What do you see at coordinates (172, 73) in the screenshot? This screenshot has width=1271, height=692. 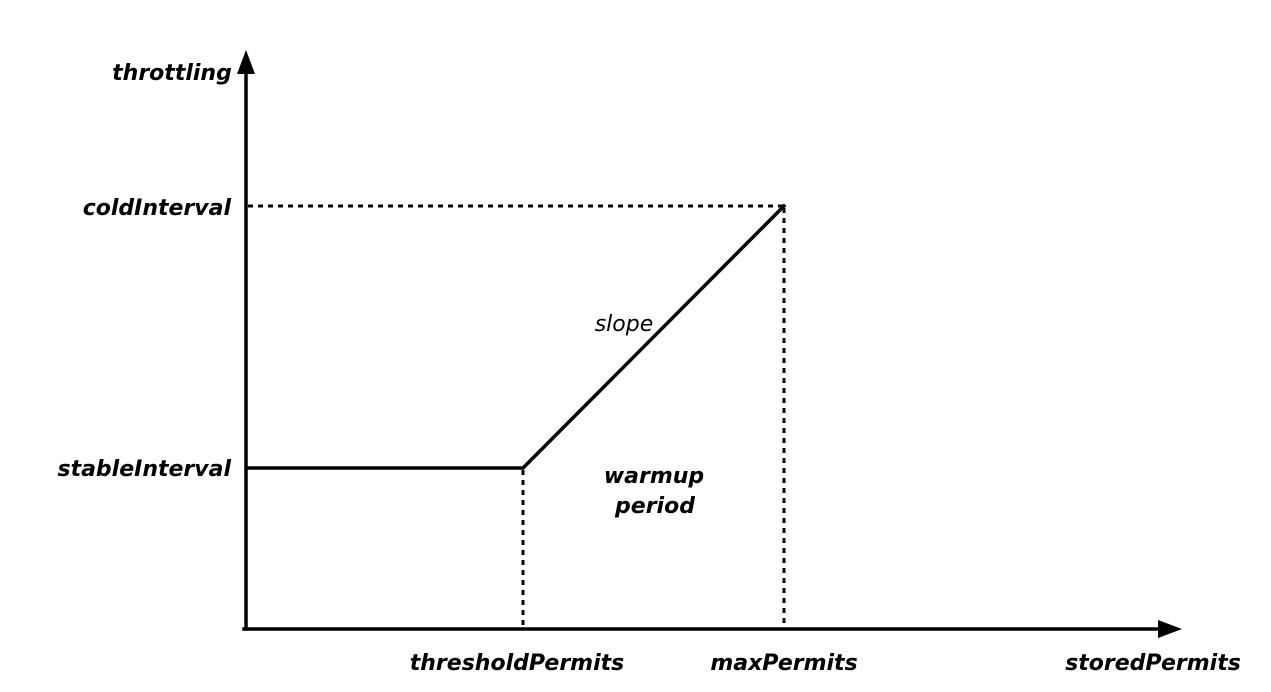 I see `y-axis-label: throttling` at bounding box center [172, 73].